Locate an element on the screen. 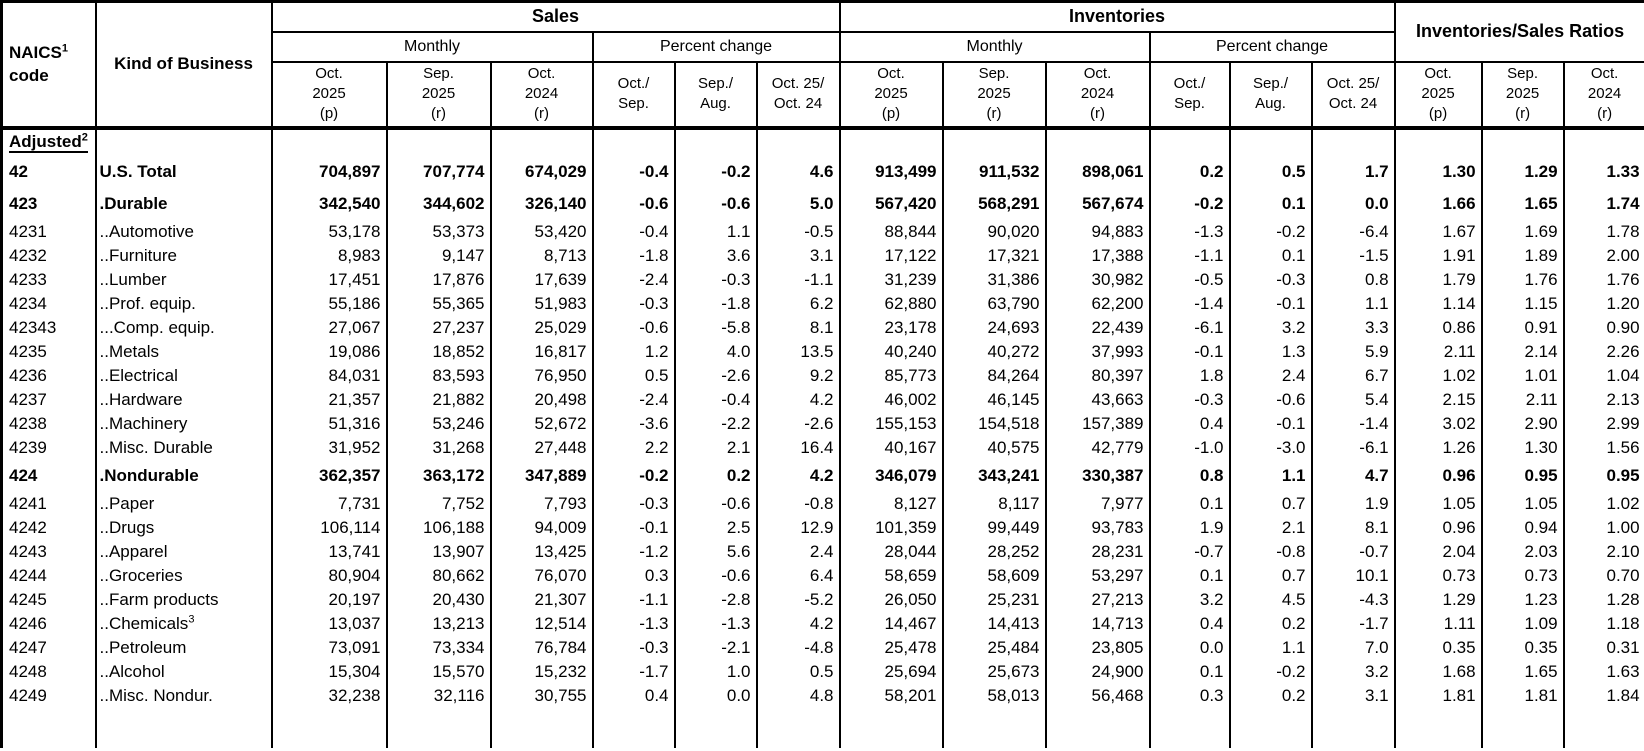 The image size is (1644, 751). data-cell: 3.1 is located at coordinates (1353, 695).